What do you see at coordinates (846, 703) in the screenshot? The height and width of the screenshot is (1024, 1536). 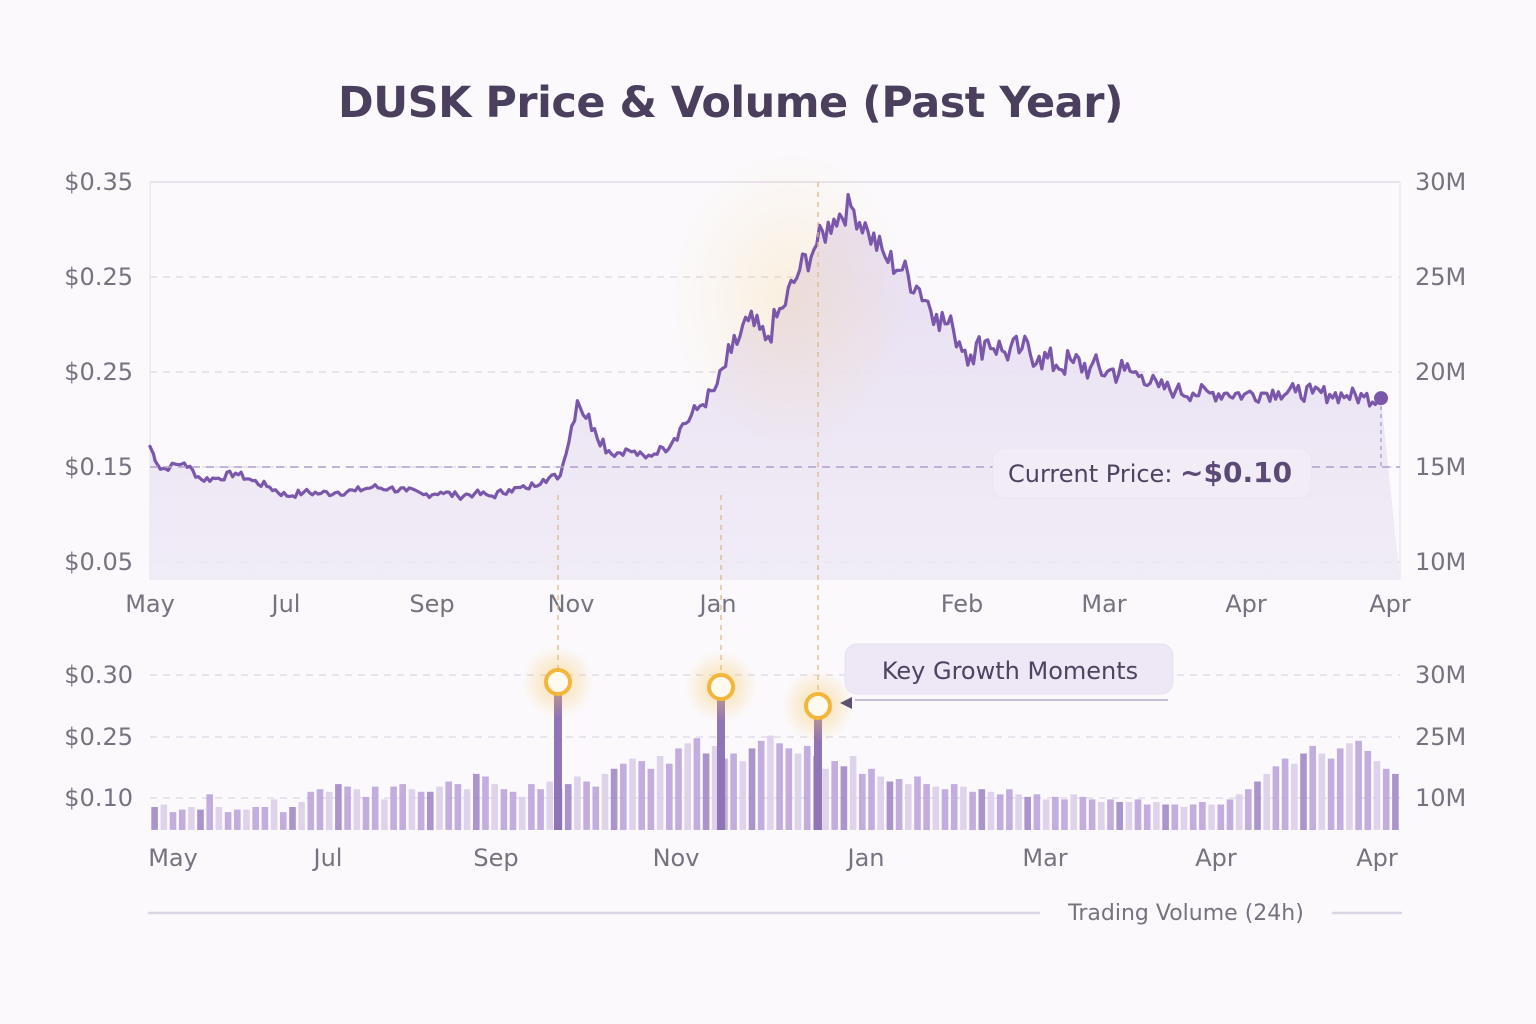 I see `key-growth-pointer-icon` at bounding box center [846, 703].